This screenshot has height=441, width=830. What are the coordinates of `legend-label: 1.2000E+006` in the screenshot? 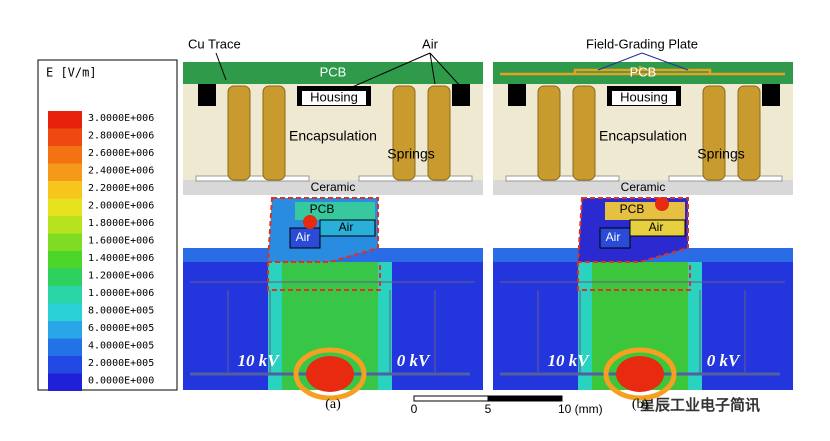 It's located at (121, 276).